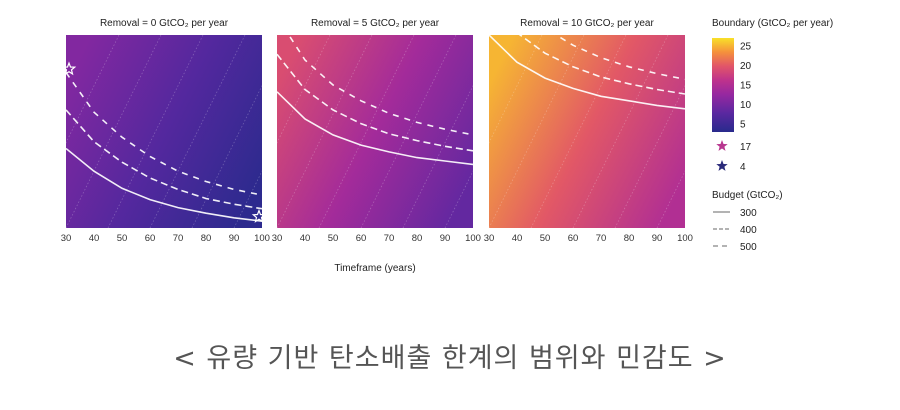 This screenshot has width=900, height=410. I want to click on budget-legend-label: 400, so click(748, 230).